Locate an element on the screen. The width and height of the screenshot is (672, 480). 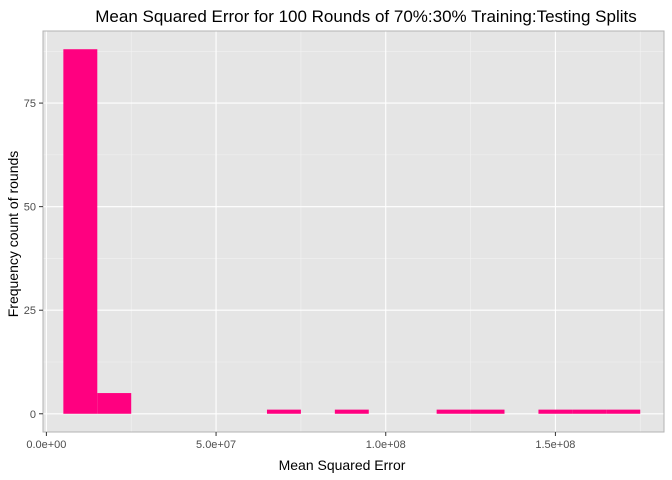
x-tick-label: 1.5e+08 is located at coordinates (555, 445).